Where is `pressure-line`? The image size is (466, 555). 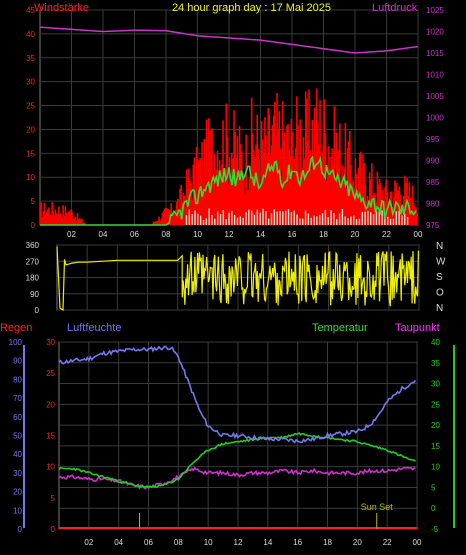
pressure-line is located at coordinates (229, 40).